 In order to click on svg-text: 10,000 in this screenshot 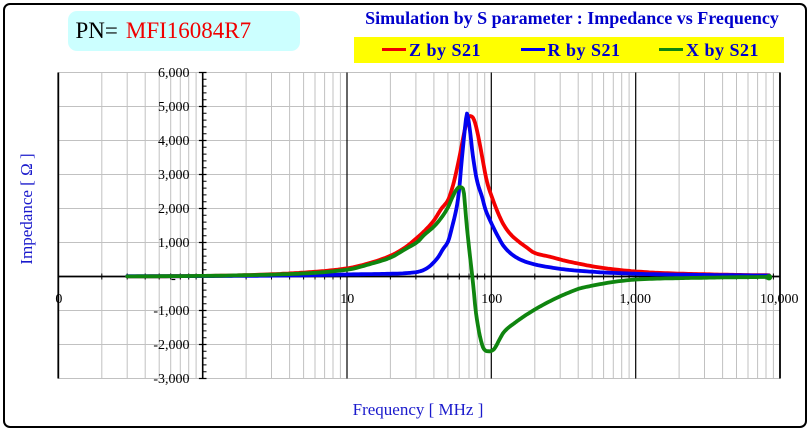, I will do `click(779, 299)`.